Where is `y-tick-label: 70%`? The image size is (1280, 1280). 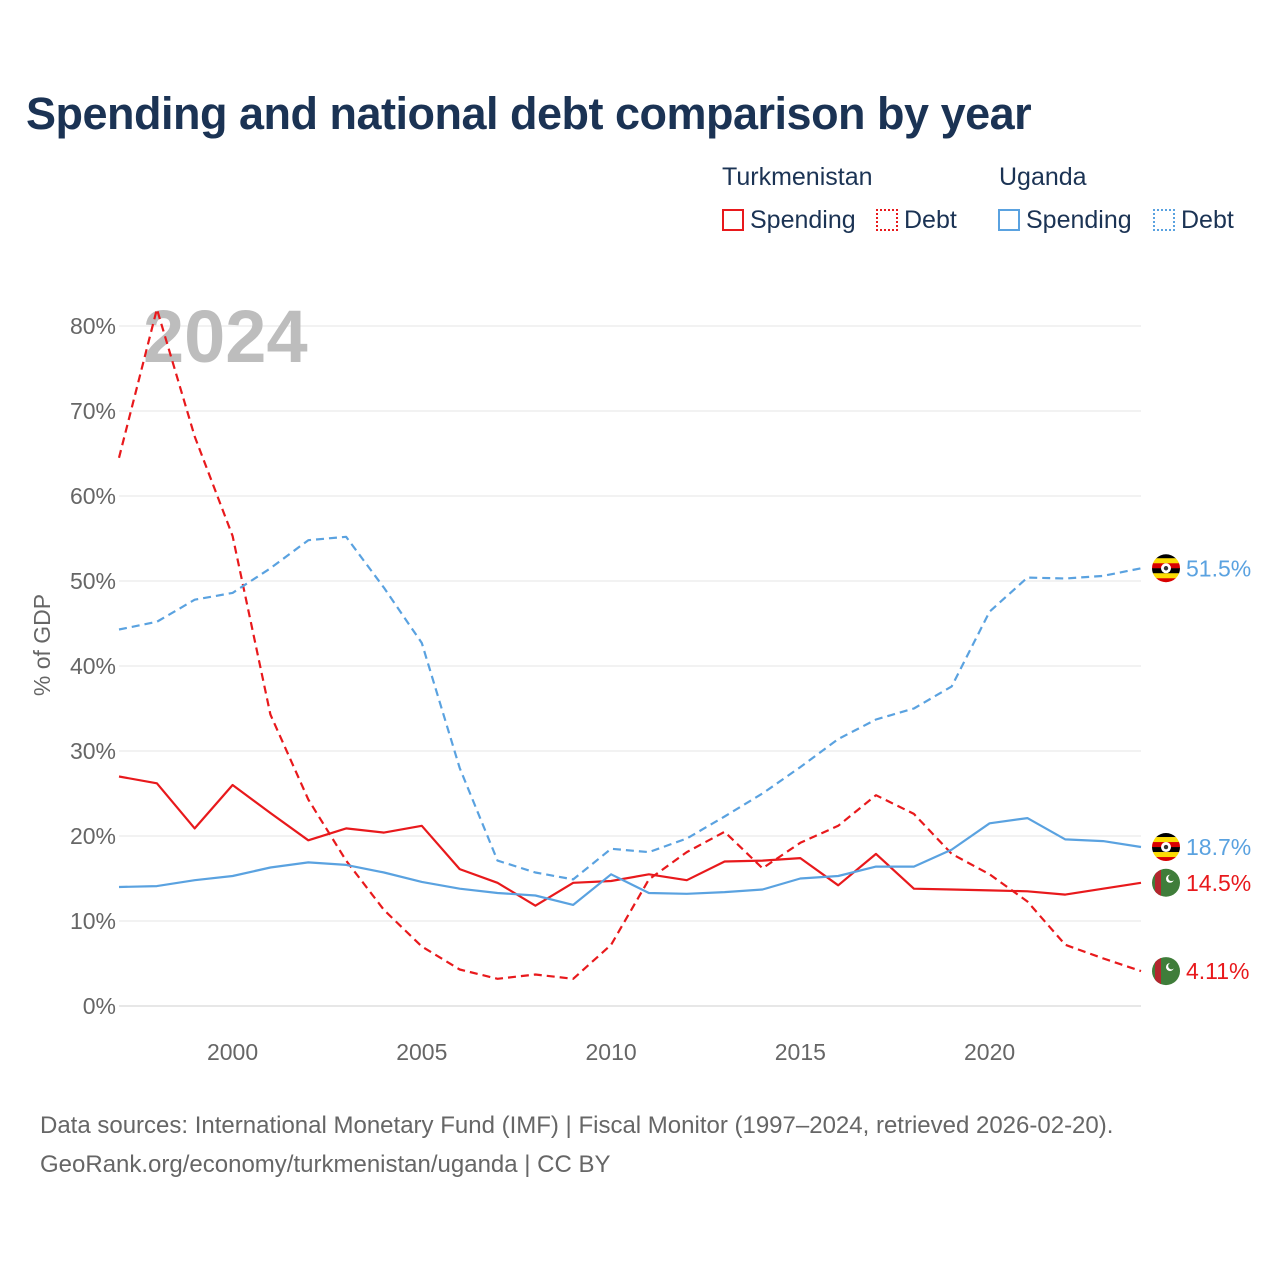
y-tick-label: 70% is located at coordinates (93, 411).